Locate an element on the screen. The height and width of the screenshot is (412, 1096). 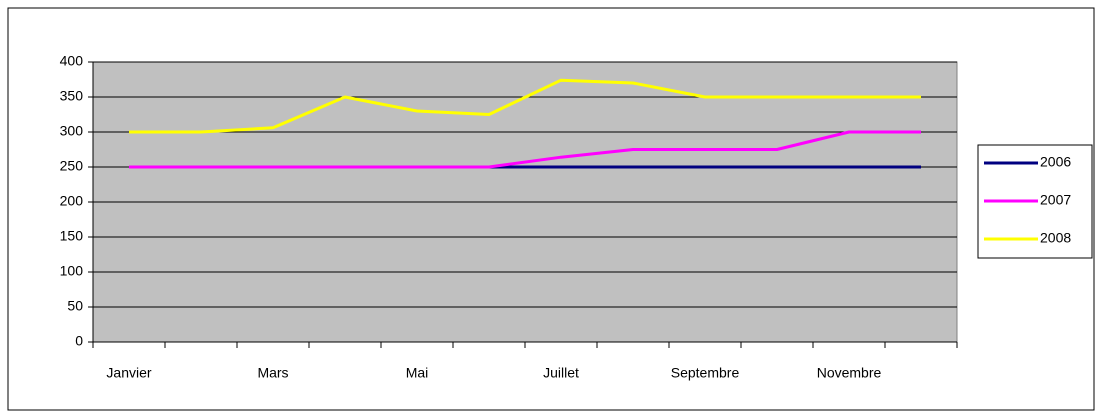
y-tick-label: 0 is located at coordinates (79, 341).